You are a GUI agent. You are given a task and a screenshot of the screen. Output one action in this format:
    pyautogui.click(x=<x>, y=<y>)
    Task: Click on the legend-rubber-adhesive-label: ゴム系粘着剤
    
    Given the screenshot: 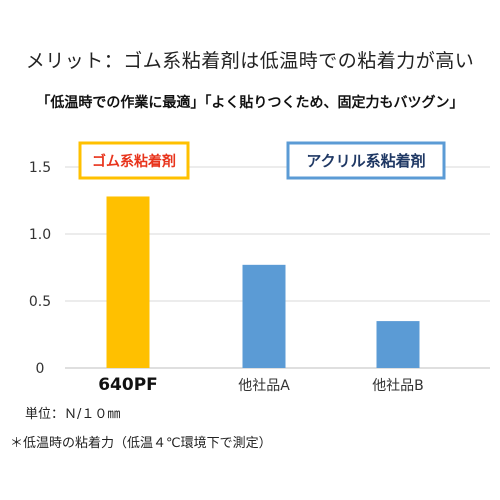 What is the action you would take?
    pyautogui.click(x=134, y=161)
    